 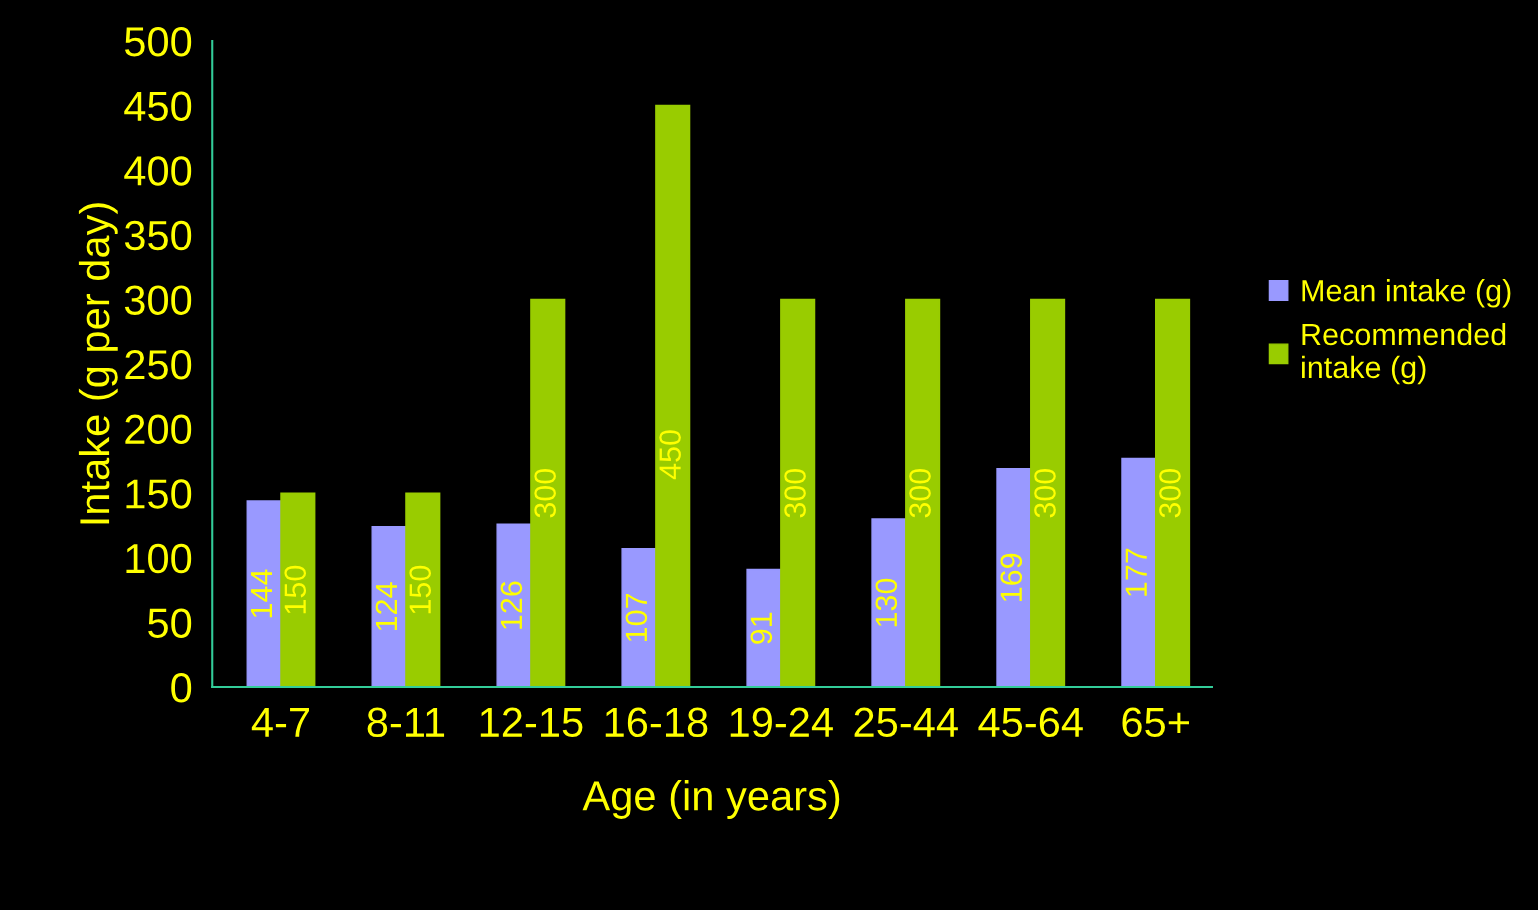 What do you see at coordinates (906, 722) in the screenshot?
I see `x-tick-label: 25-44` at bounding box center [906, 722].